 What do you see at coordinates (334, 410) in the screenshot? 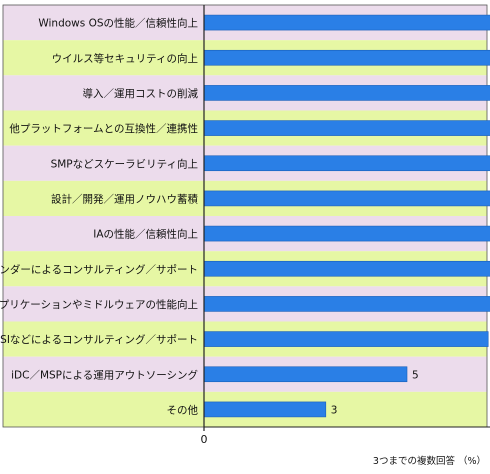
I see `value-label: 3` at bounding box center [334, 410].